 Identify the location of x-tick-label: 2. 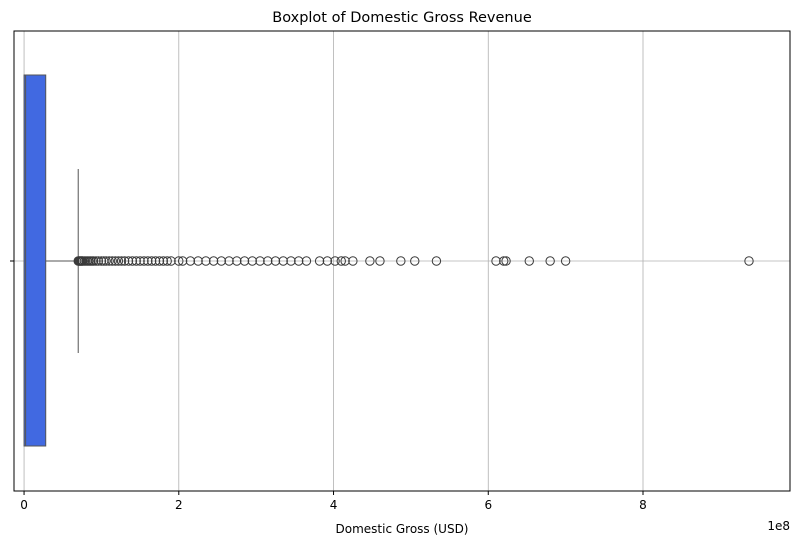
(179, 505).